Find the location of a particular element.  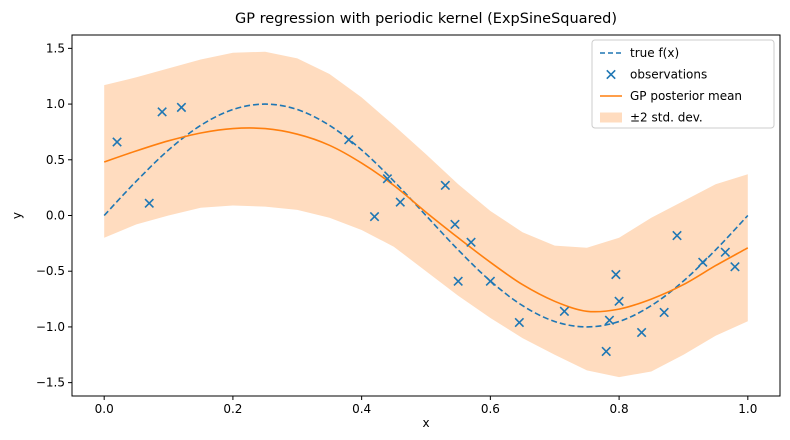

y-tick-label: 1.0 is located at coordinates (55, 104).